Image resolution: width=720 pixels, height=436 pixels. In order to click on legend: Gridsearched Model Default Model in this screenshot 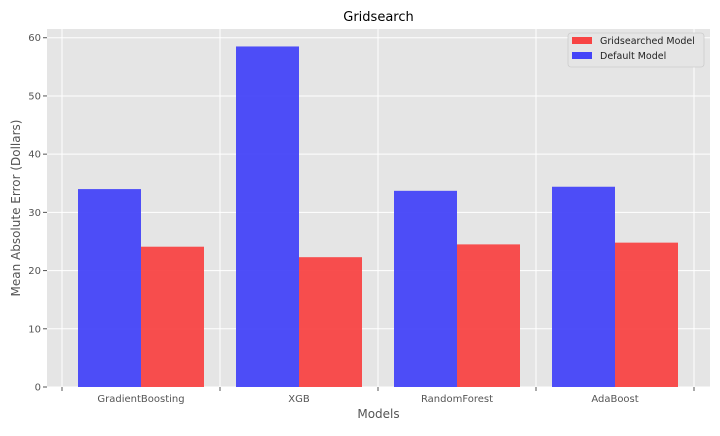, I will do `click(636, 50)`.